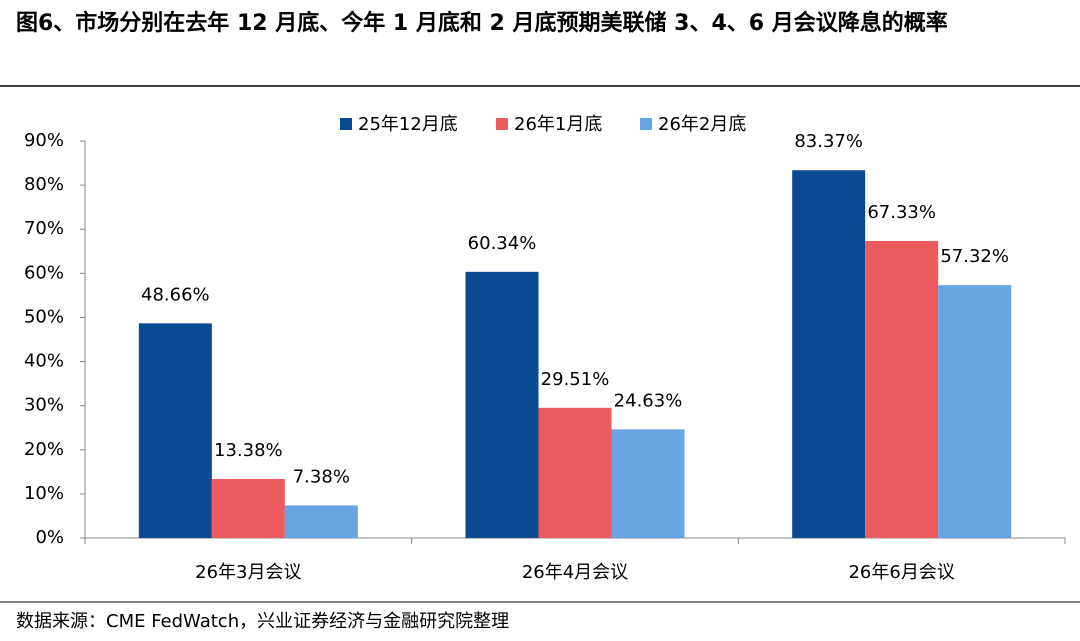 The image size is (1080, 641). I want to click on y-tick-label: 20%, so click(44, 449).